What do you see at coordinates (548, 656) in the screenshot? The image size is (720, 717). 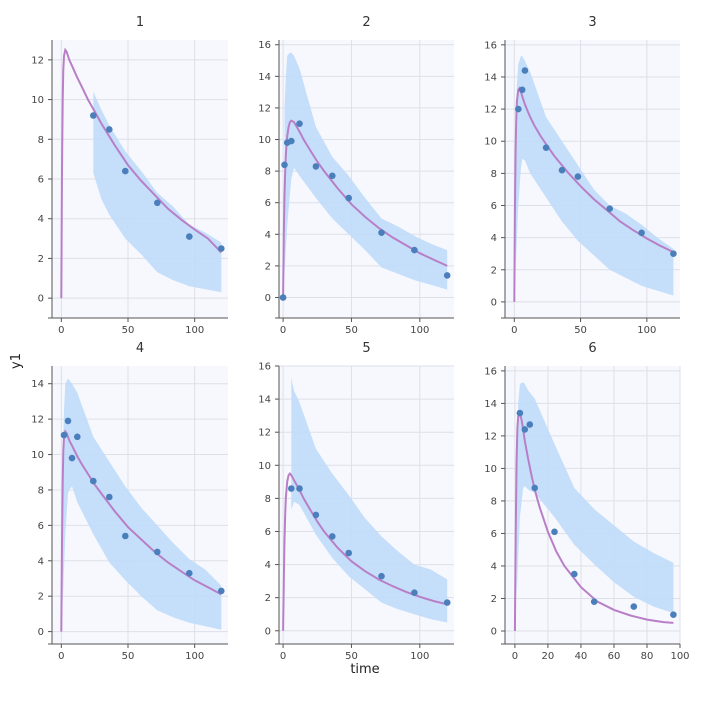 I see `x-tick-label: 20` at bounding box center [548, 656].